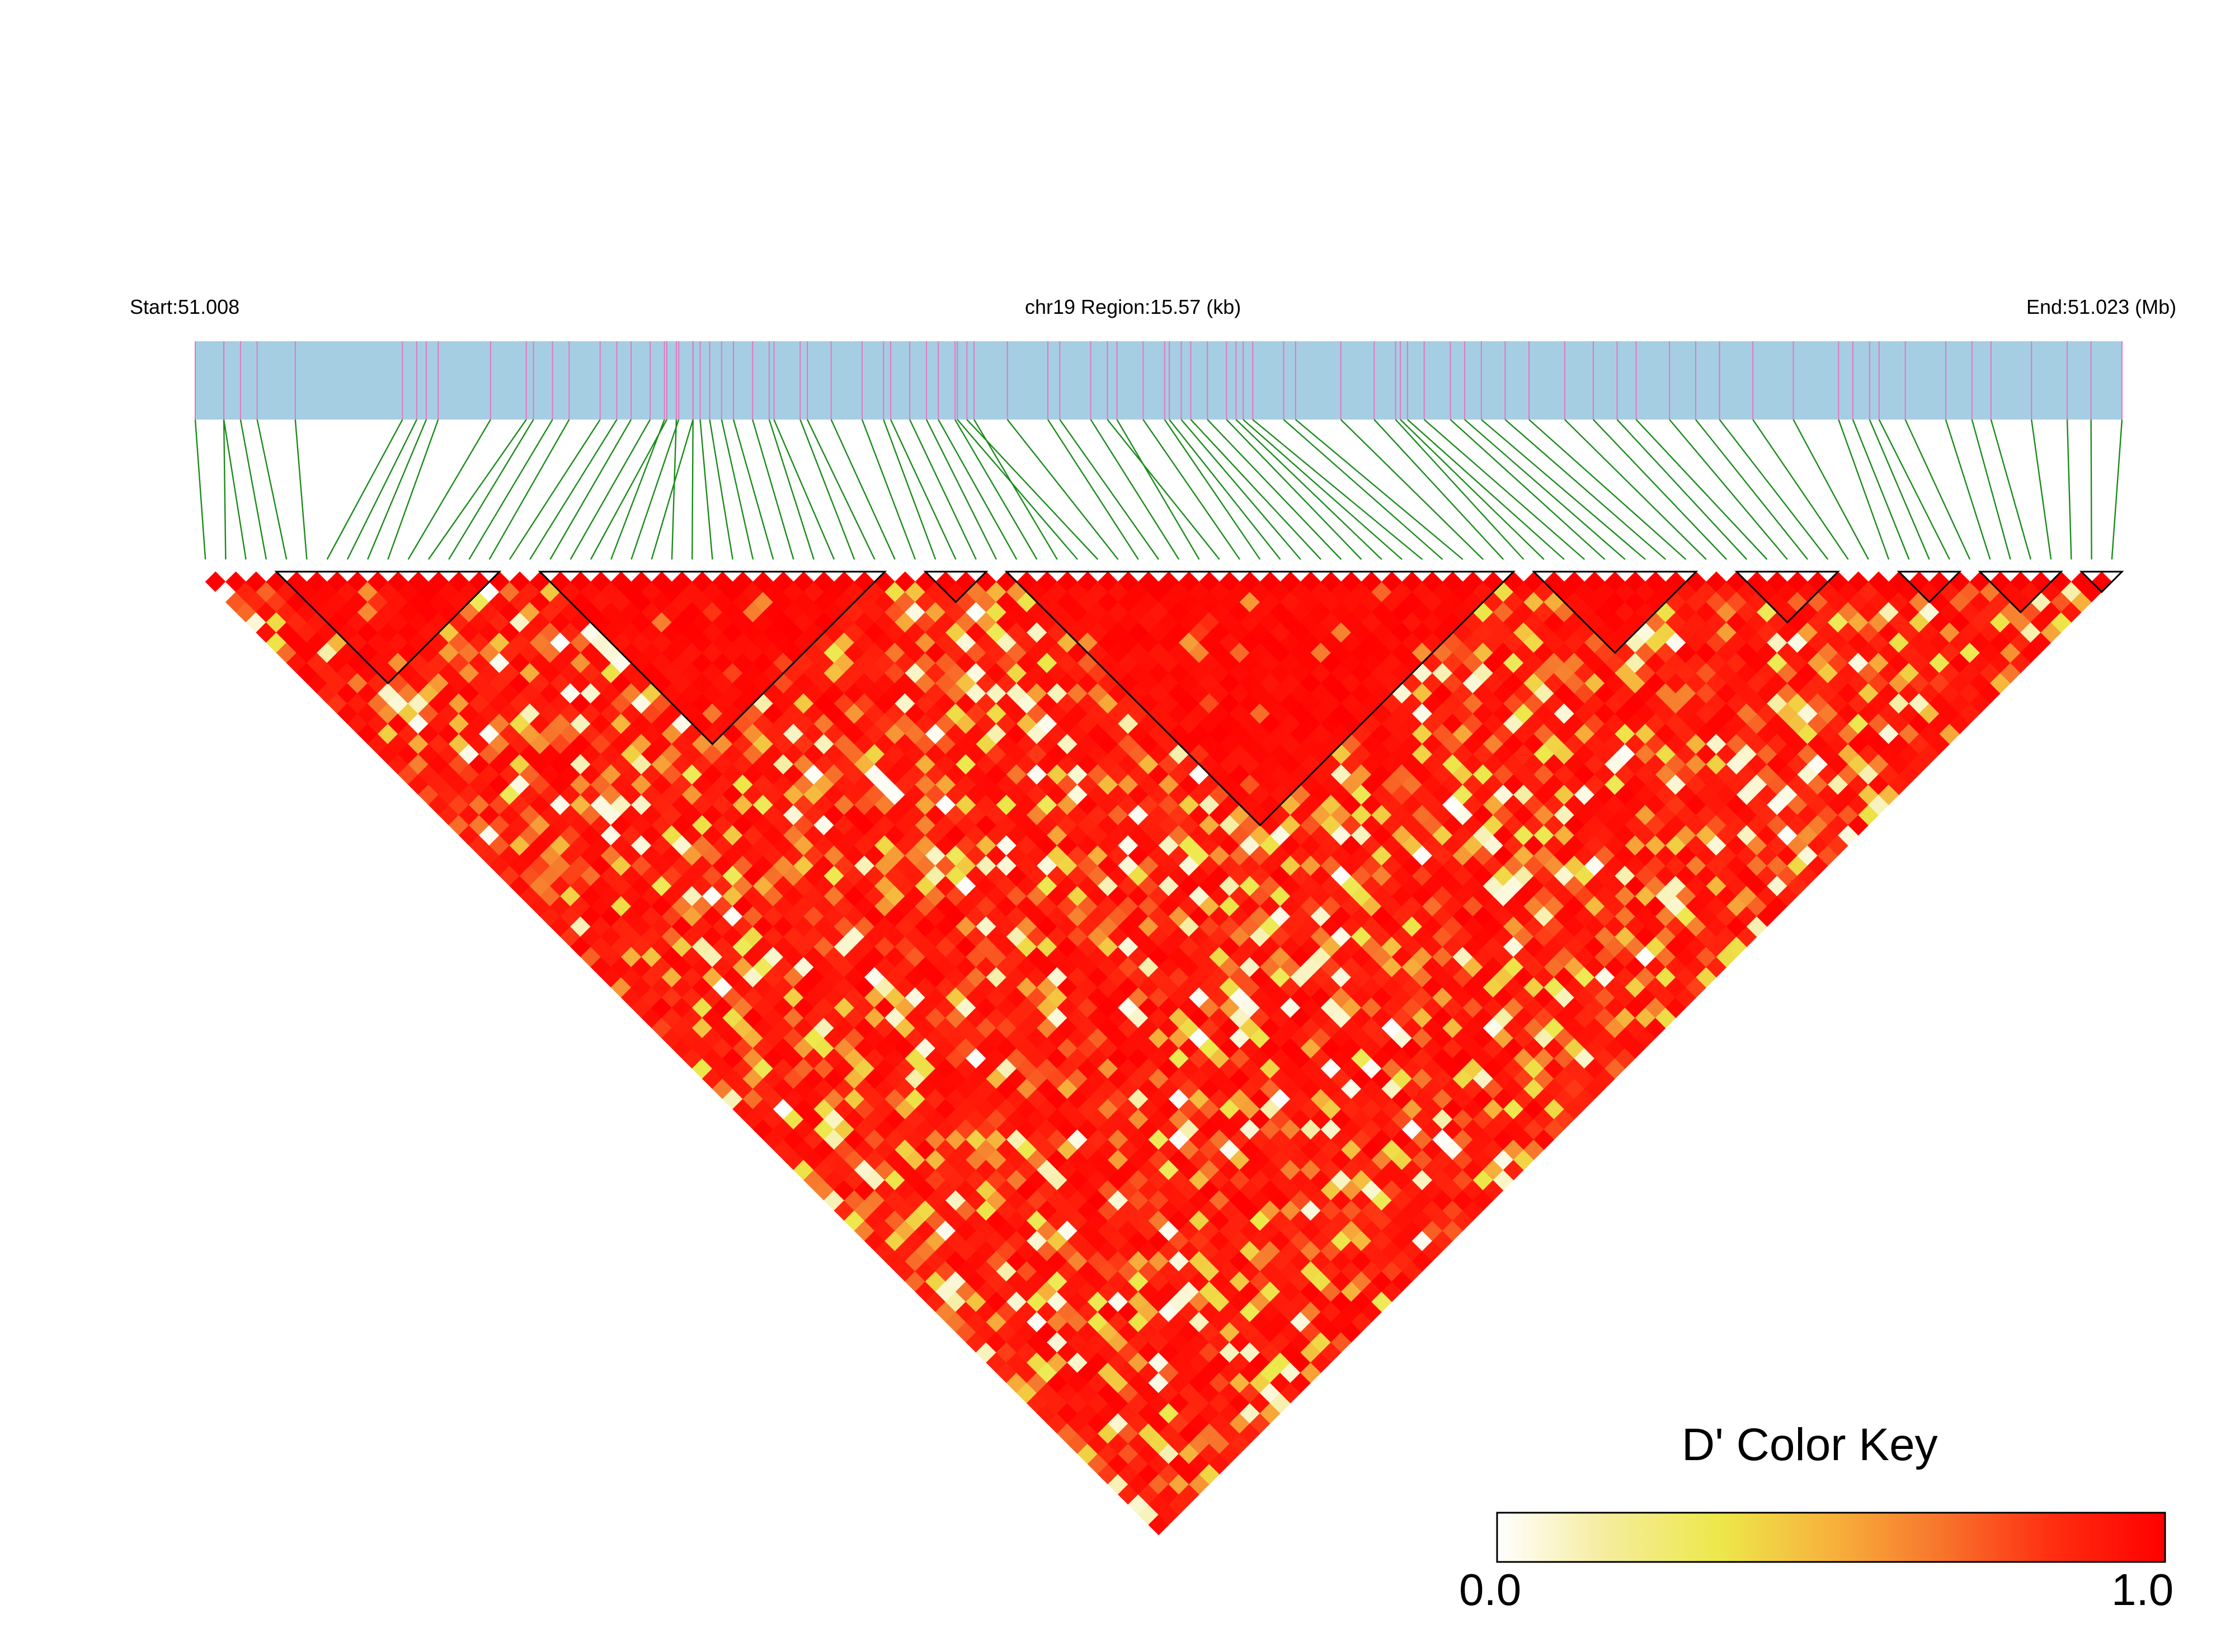 The image size is (2235, 1652). I want to click on snp-position-marks, so click(1159, 381).